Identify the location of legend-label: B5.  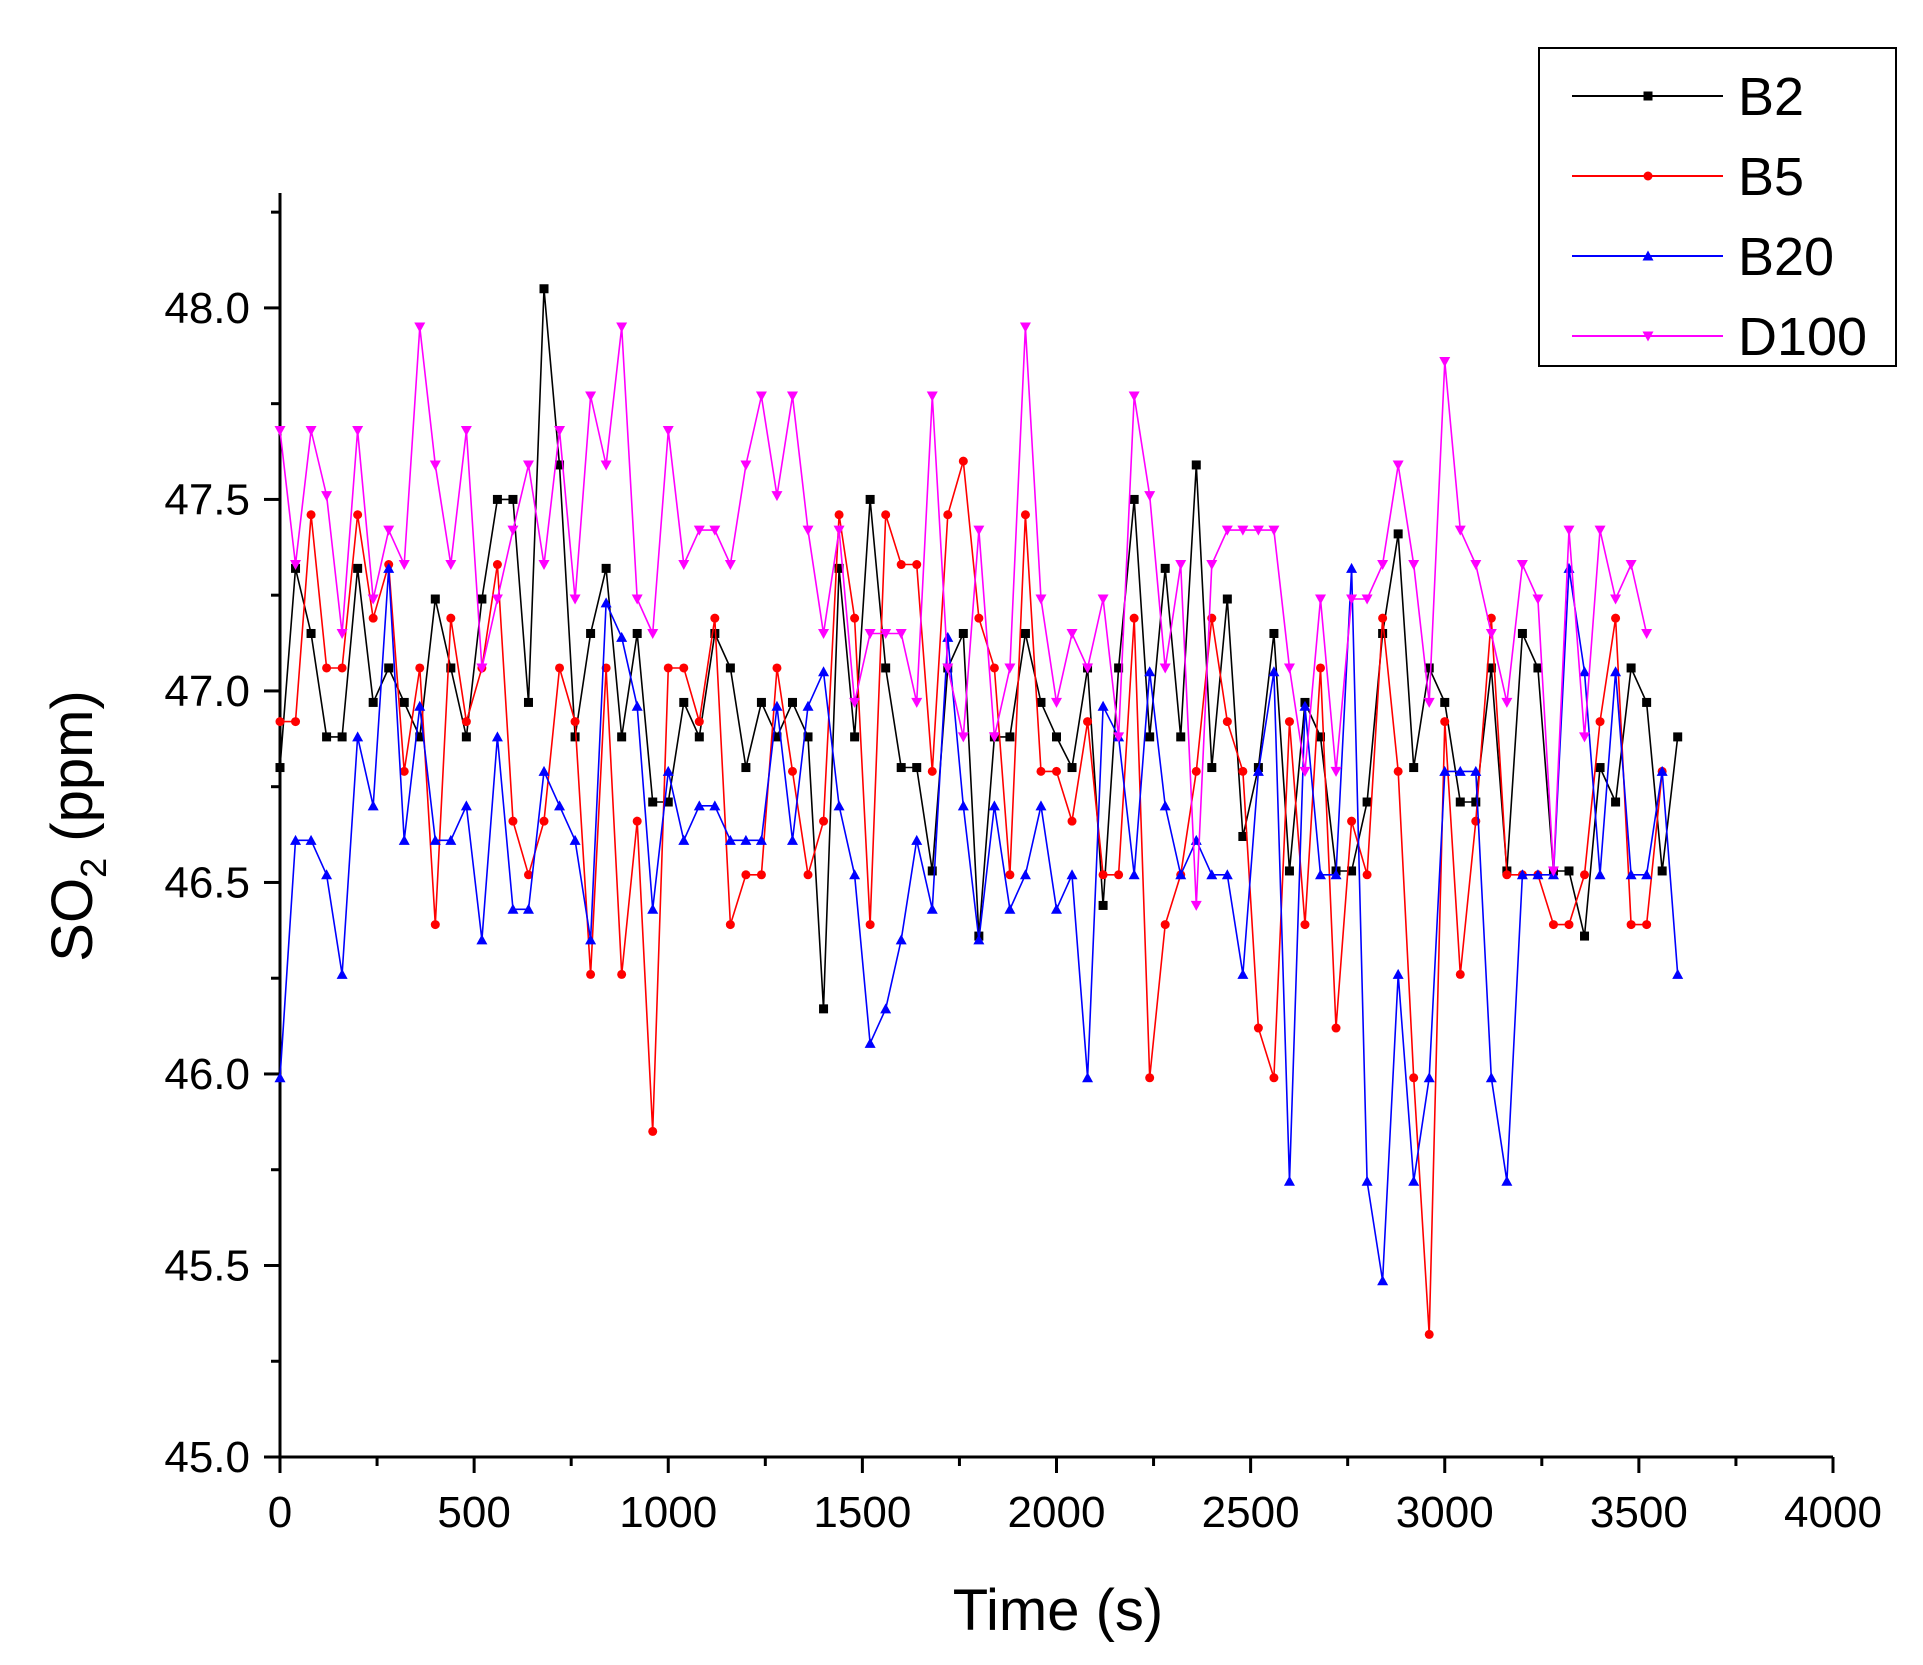
(1771, 177).